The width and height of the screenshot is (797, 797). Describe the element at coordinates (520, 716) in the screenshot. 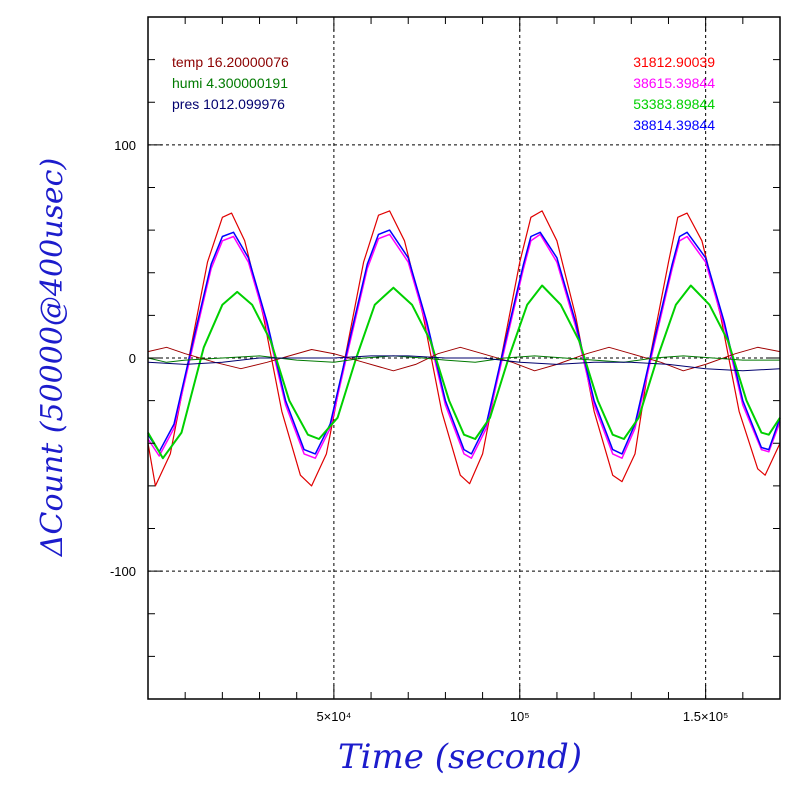

I see `x-tick-label: 10⁵` at that location.